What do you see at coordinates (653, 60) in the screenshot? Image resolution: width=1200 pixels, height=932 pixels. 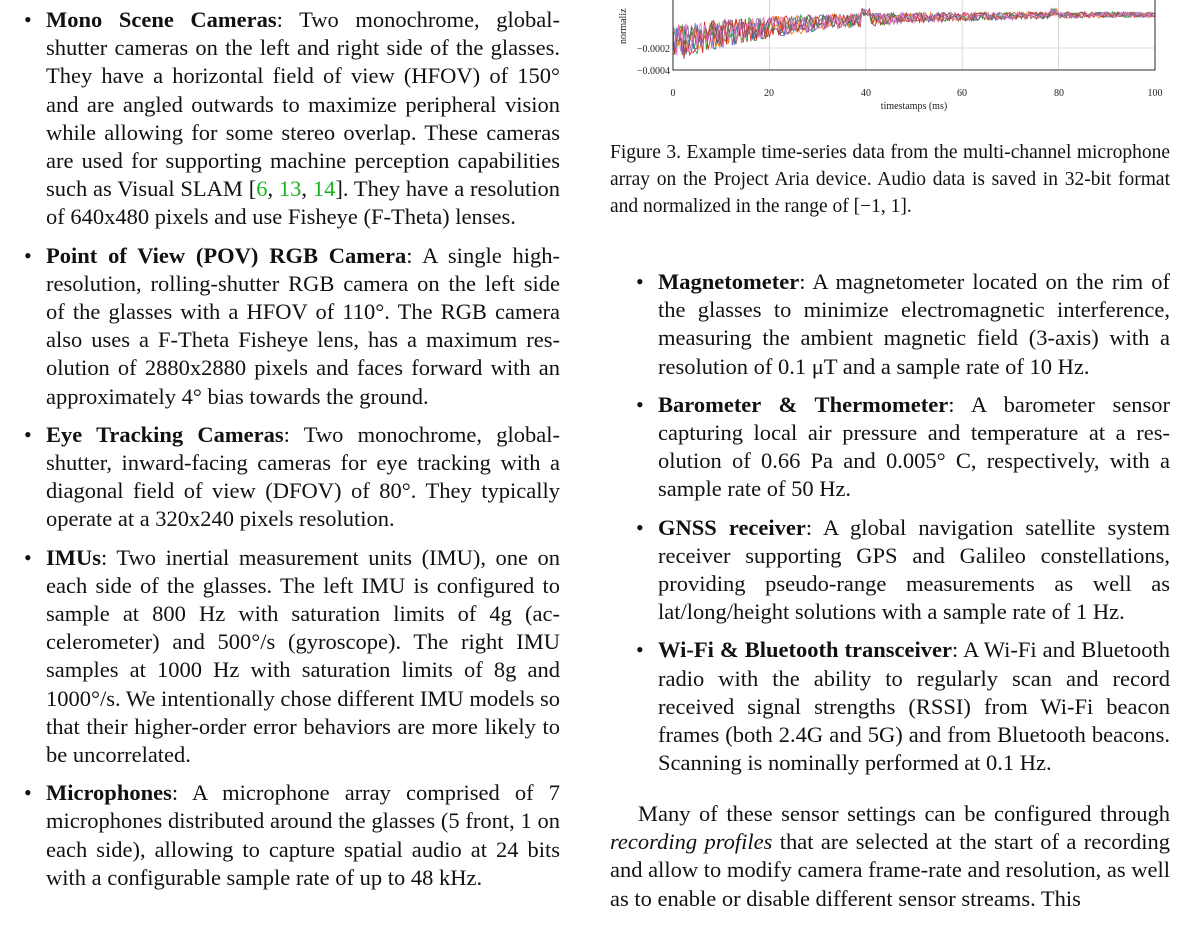 I see `y-ticks: −0.0002 −0.0004` at bounding box center [653, 60].